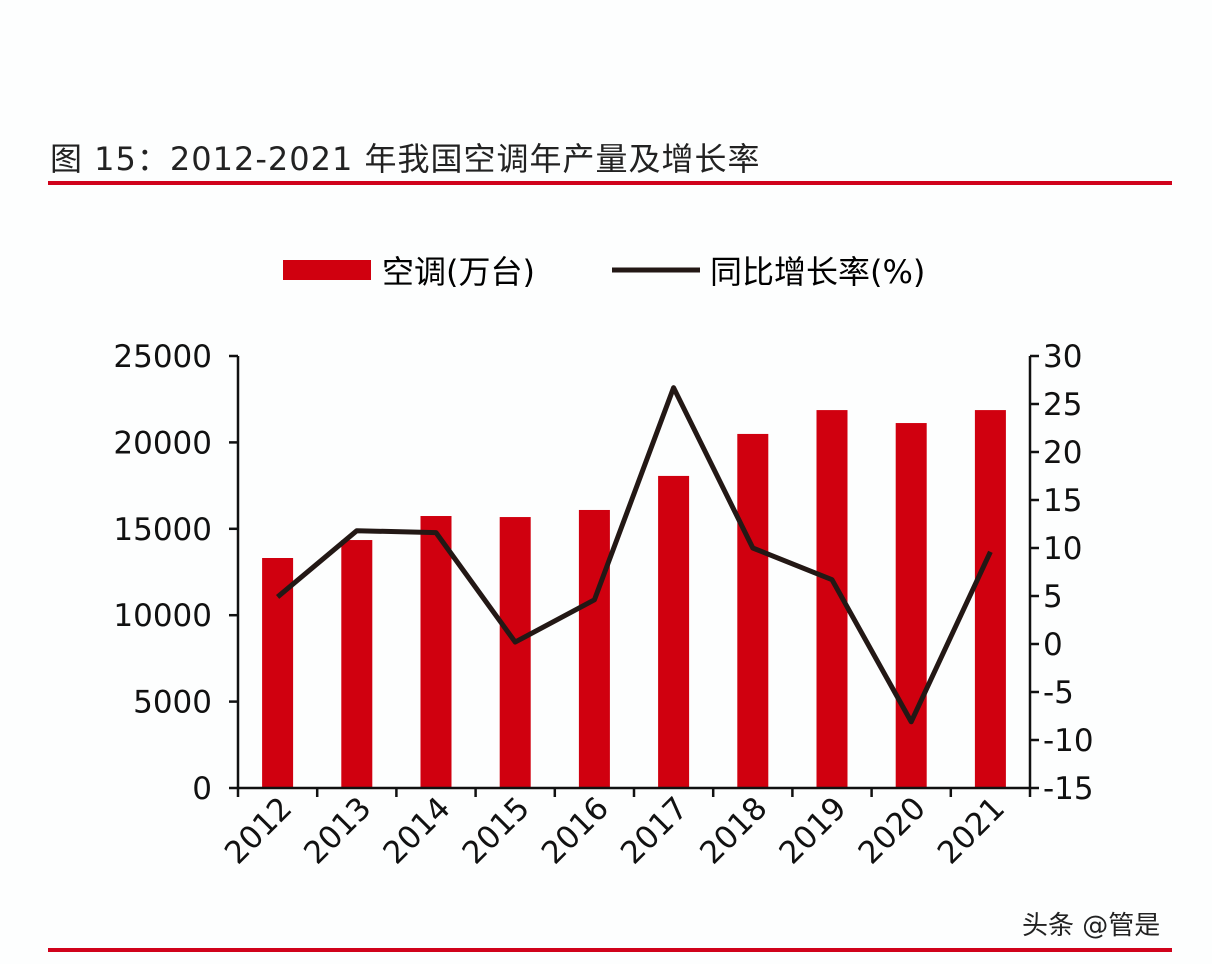 This screenshot has width=1212, height=964. I want to click on x-tick-label: 2018, so click(733, 830).